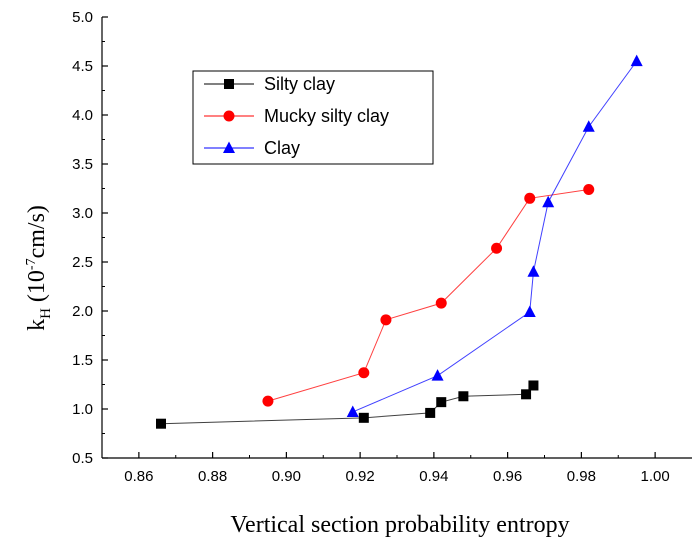 Image resolution: width=692 pixels, height=542 pixels. I want to click on y-axis-title-exp: -7, so click(31, 264).